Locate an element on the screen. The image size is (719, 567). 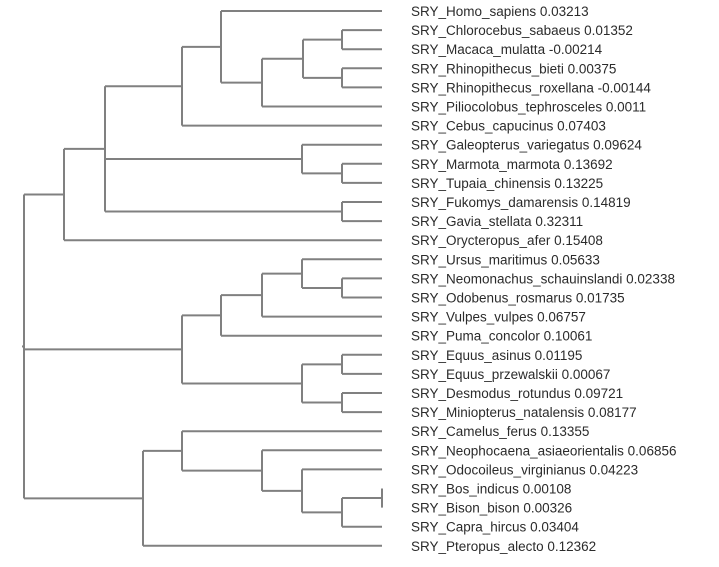
branch-value: 0.13355 is located at coordinates (565, 431).